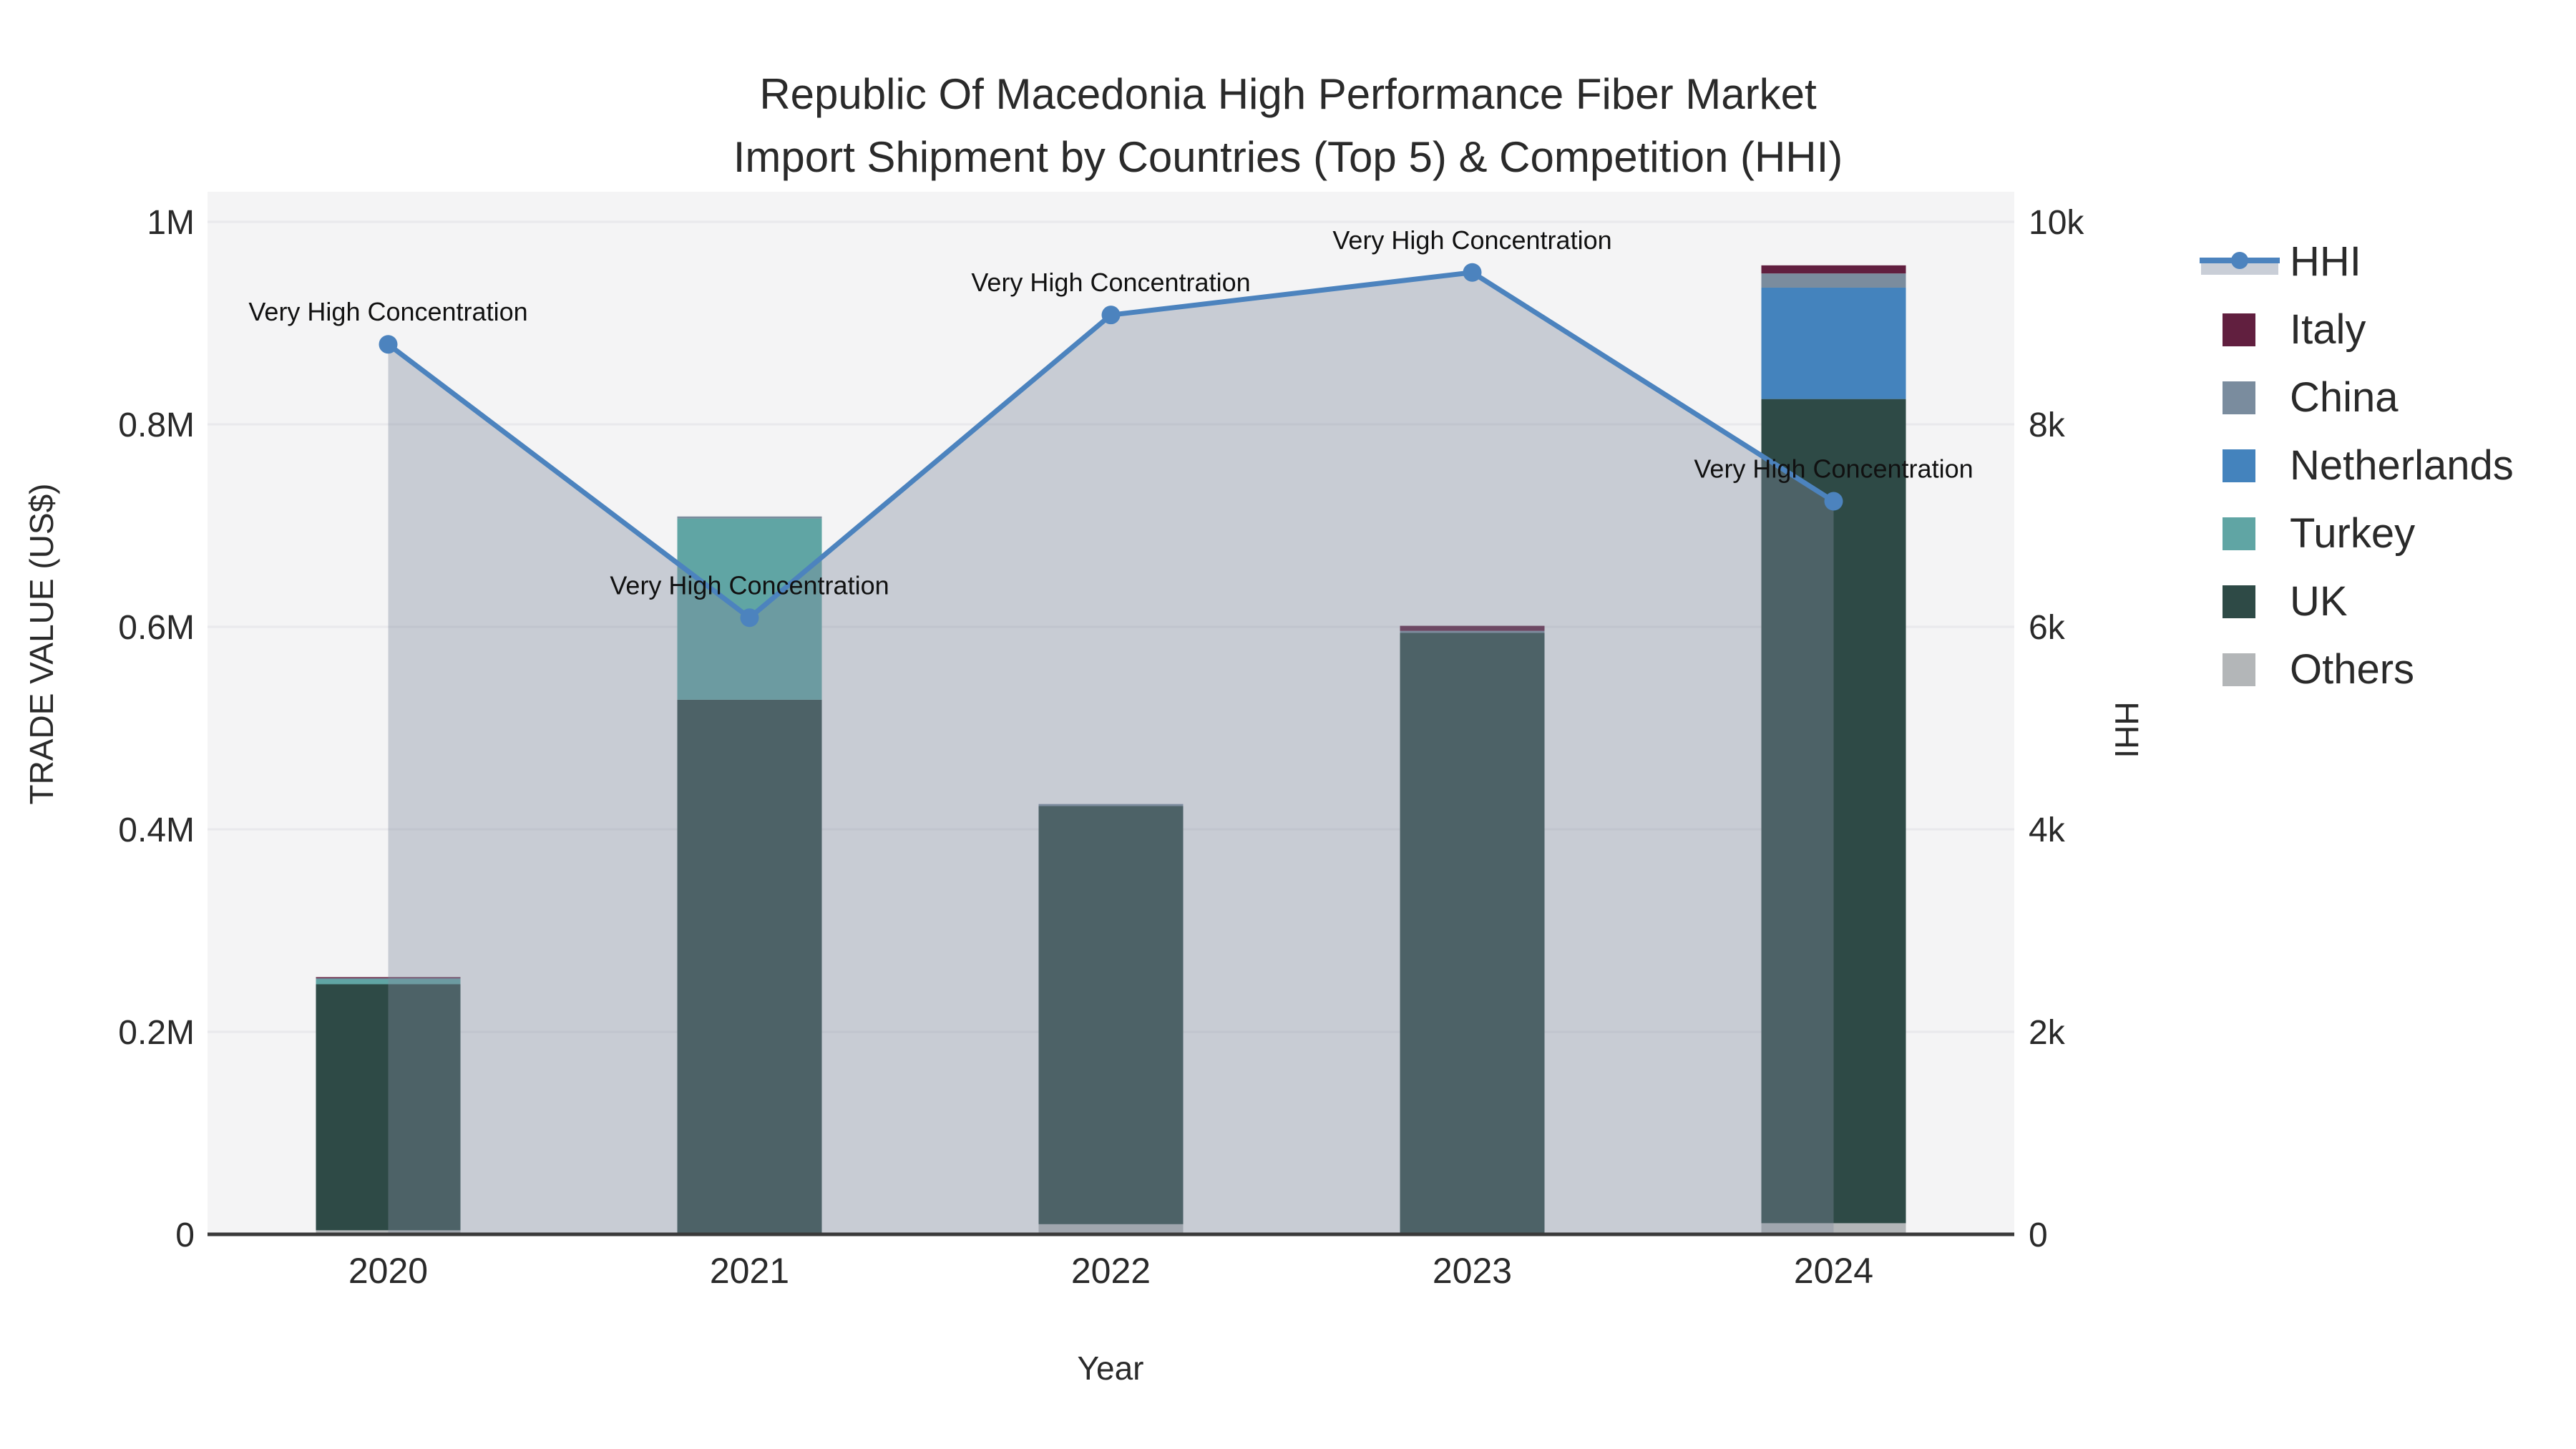 Image resolution: width=2576 pixels, height=1449 pixels. What do you see at coordinates (749, 966) in the screenshot?
I see `bar-segment-uk-2021` at bounding box center [749, 966].